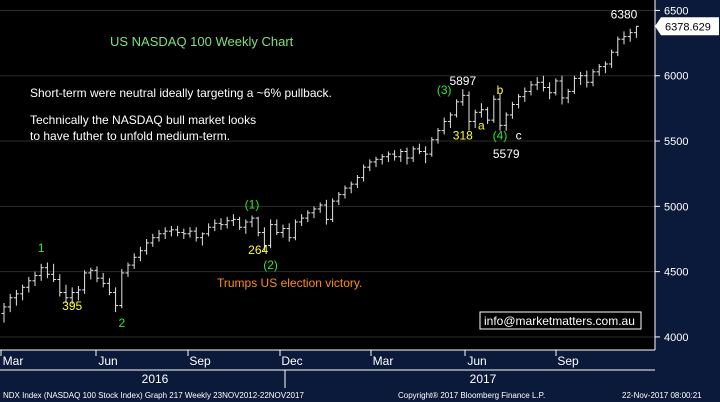  What do you see at coordinates (13, 361) in the screenshot?
I see `x-tick-label: Mar` at bounding box center [13, 361].